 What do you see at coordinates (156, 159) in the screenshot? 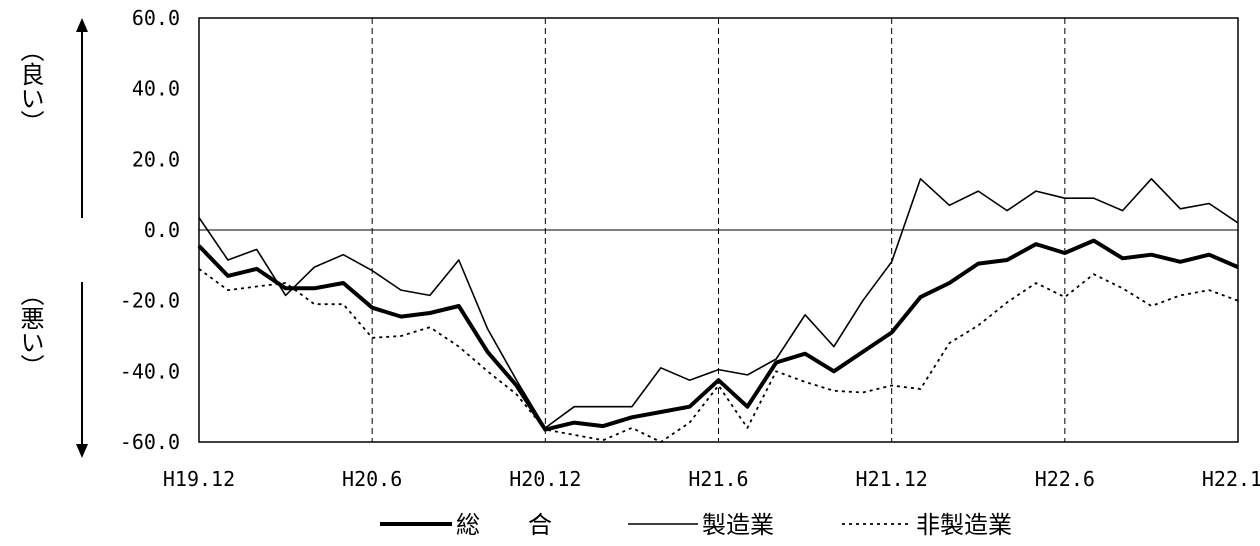
I see `y-tick-label: 20.0` at bounding box center [156, 159].